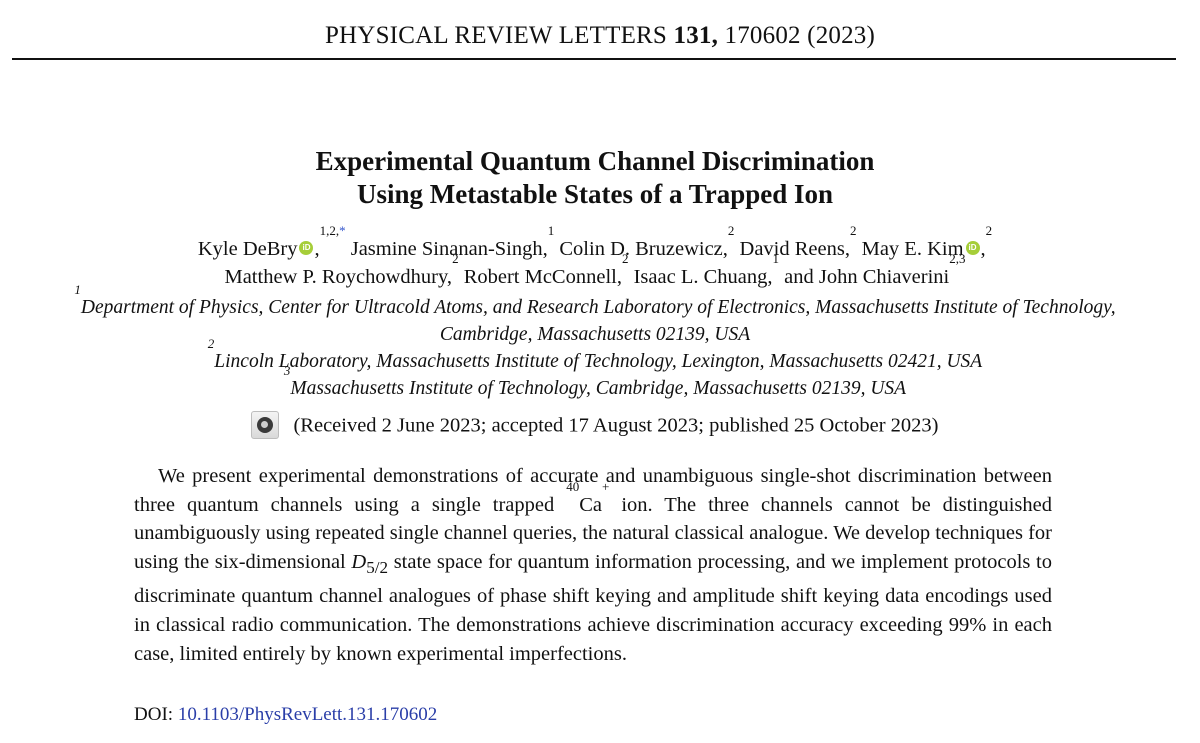  Describe the element at coordinates (594, 59) in the screenshot. I see `header-rule` at that location.